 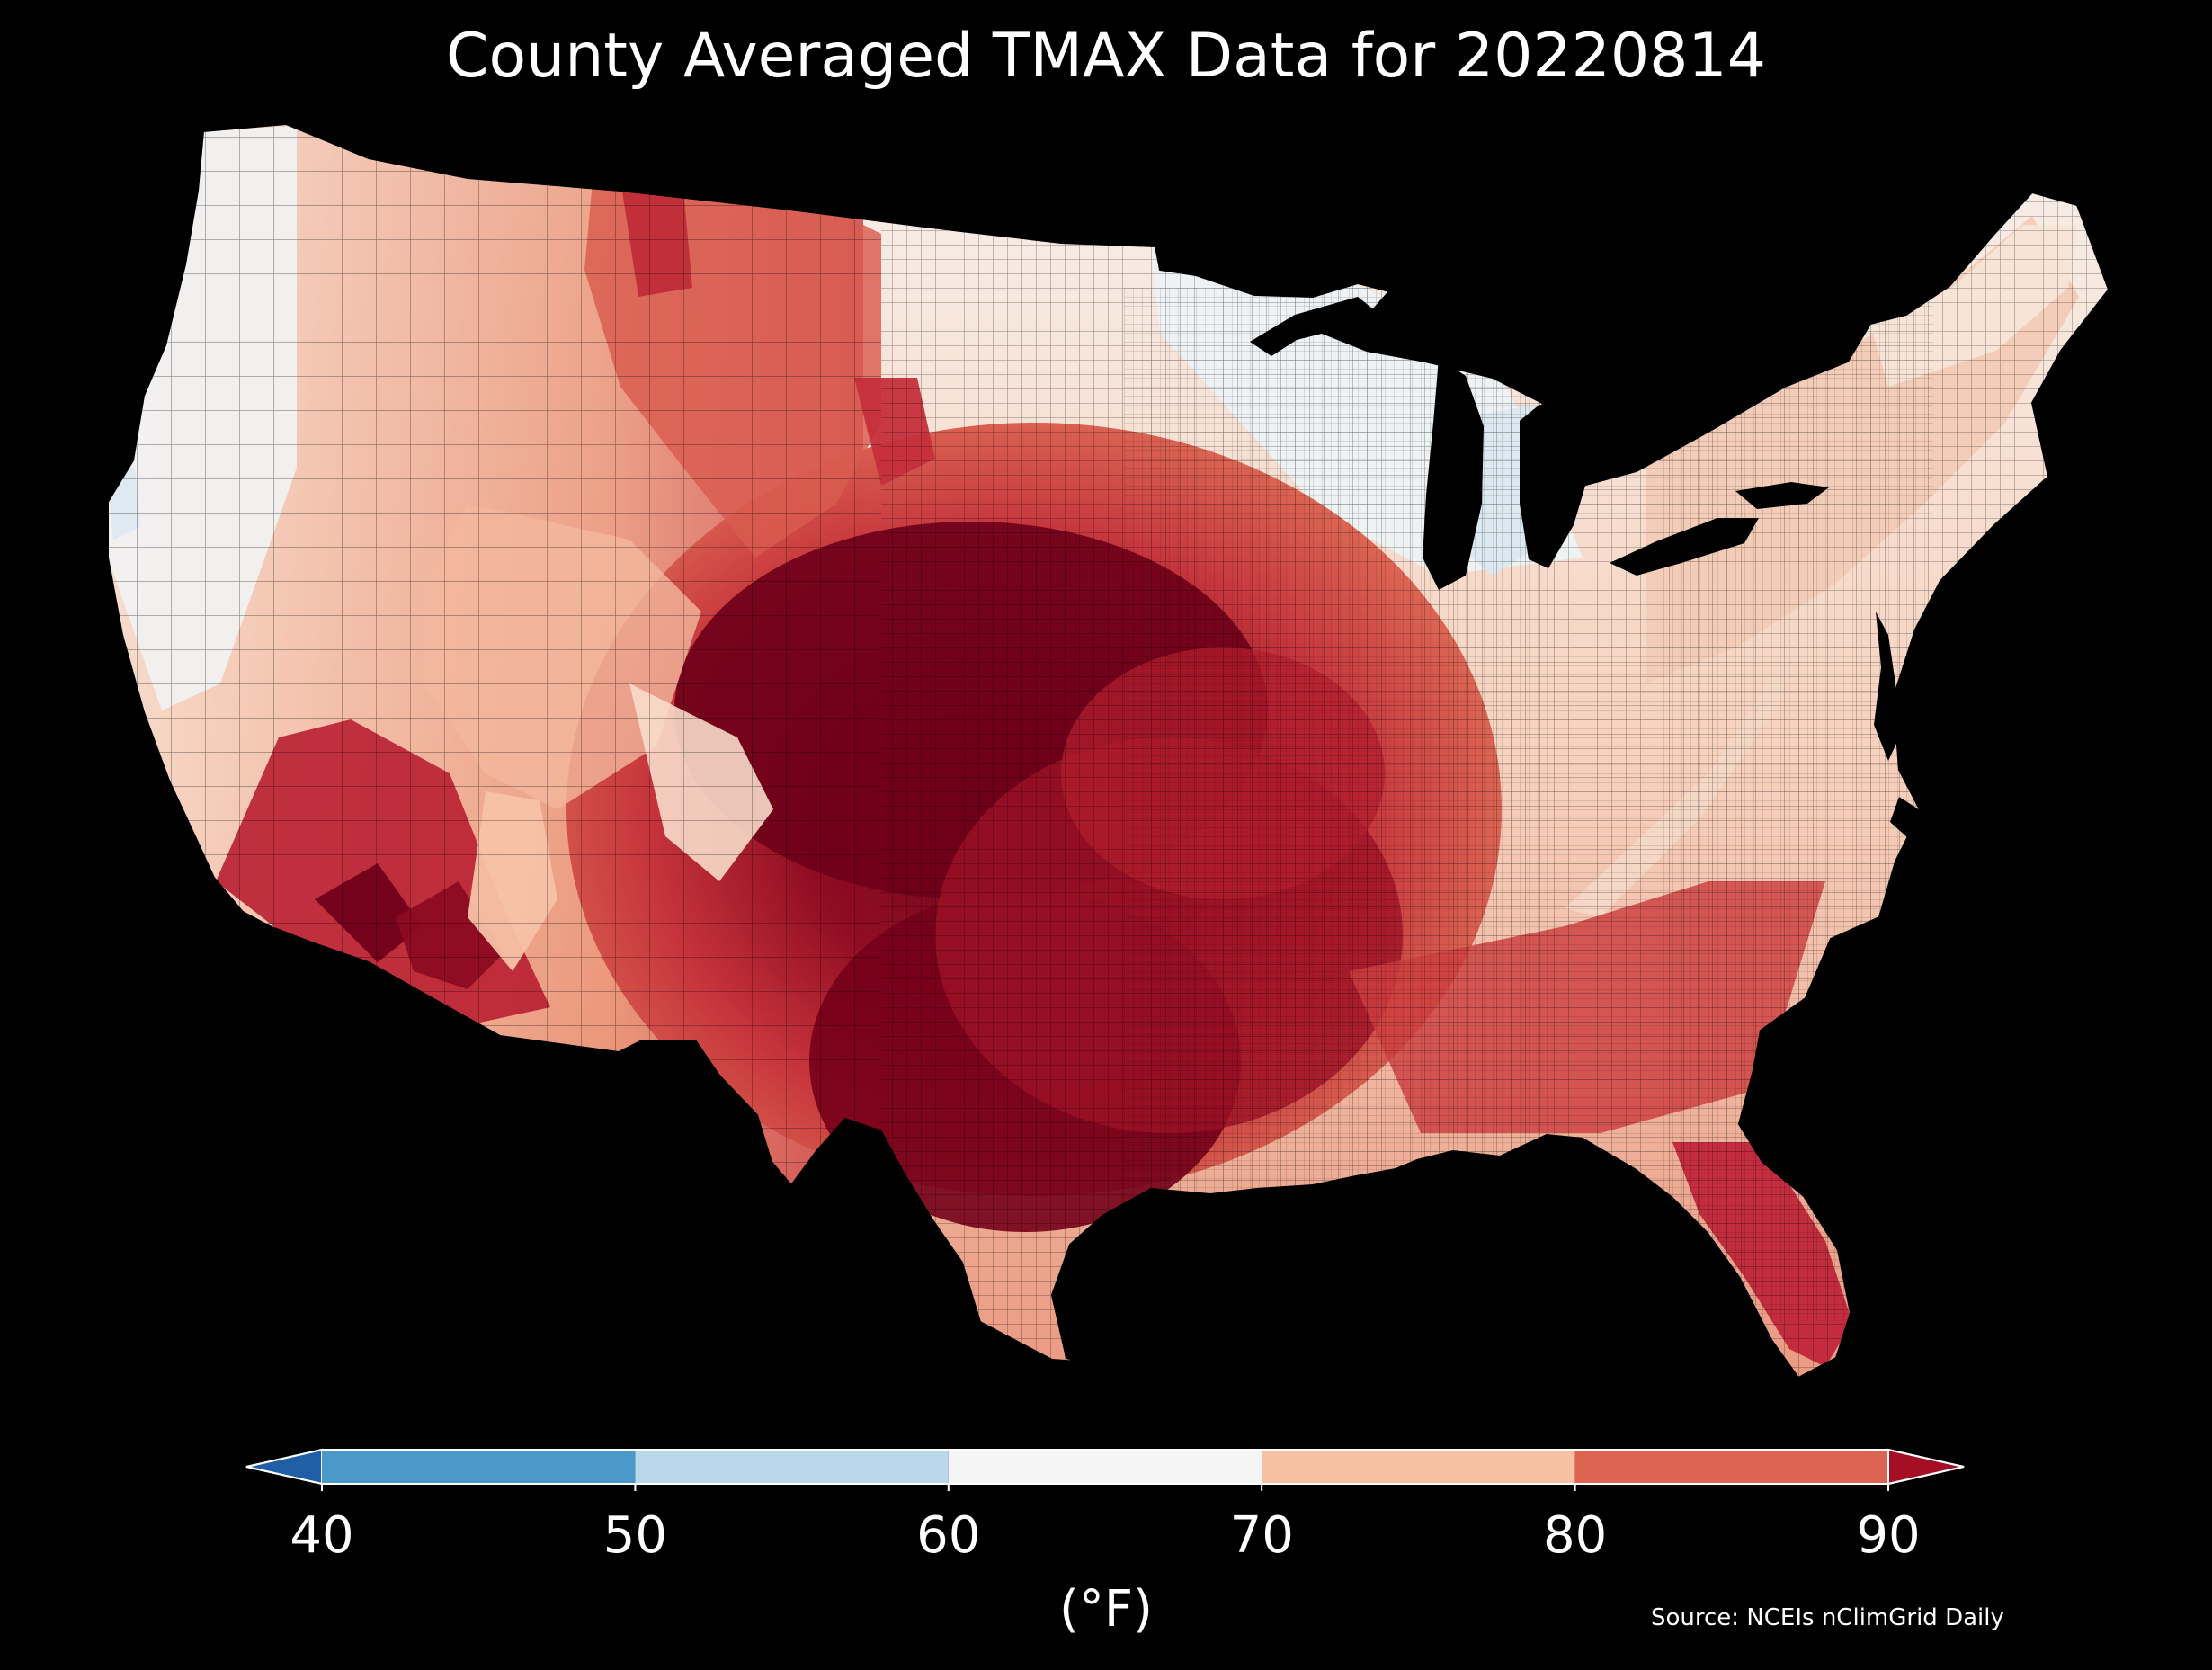 What do you see at coordinates (948, 1535) in the screenshot?
I see `colorbar-tick-label: 60` at bounding box center [948, 1535].